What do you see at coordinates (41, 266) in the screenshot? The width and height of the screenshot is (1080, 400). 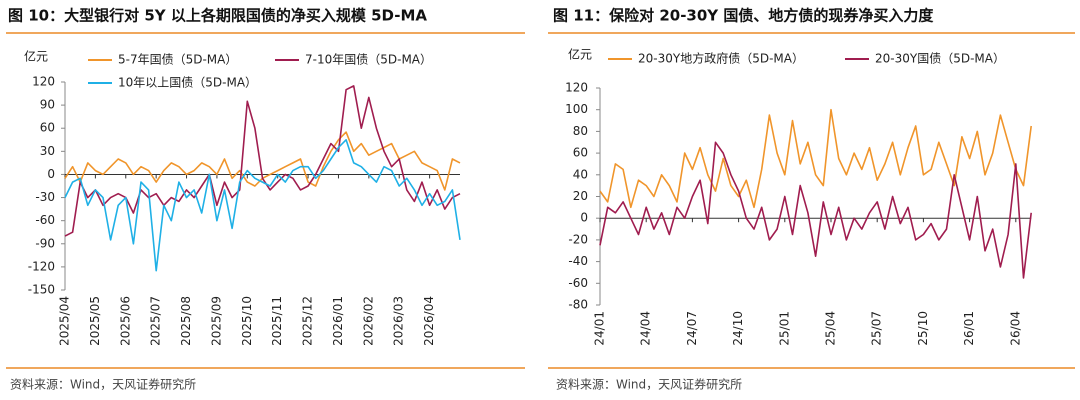 I see `y-tick-label: -120` at bounding box center [41, 266].